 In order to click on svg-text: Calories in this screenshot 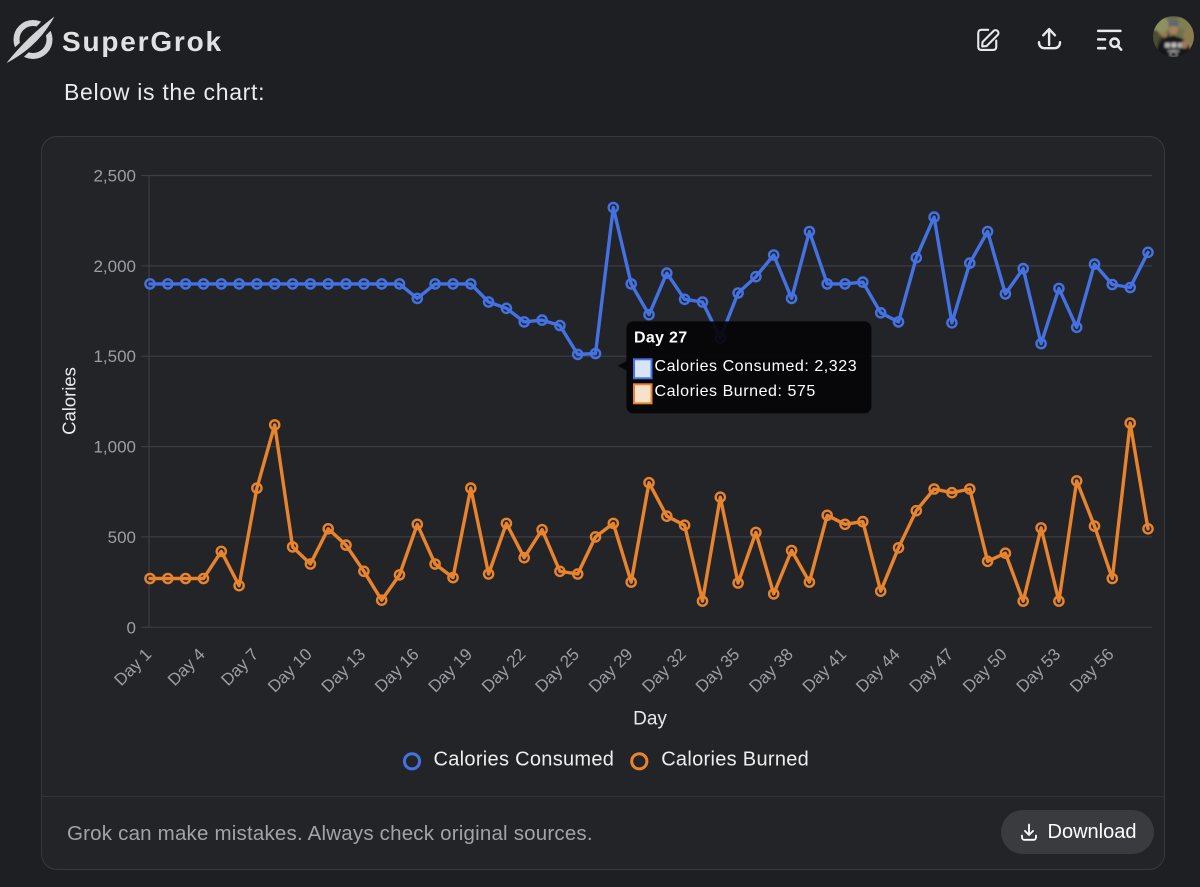, I will do `click(69, 401)`.